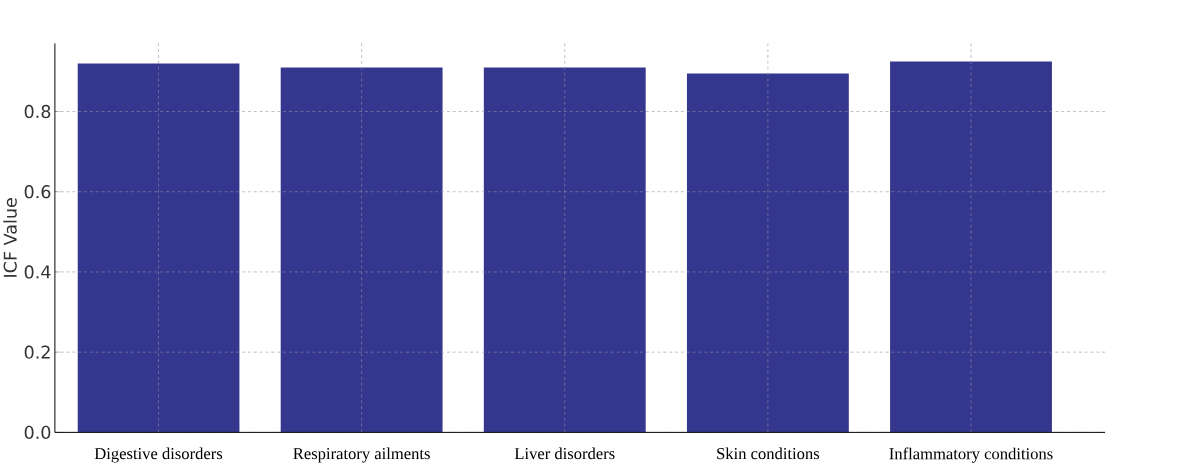  I want to click on y-tick-label: 0.6, so click(37, 192).